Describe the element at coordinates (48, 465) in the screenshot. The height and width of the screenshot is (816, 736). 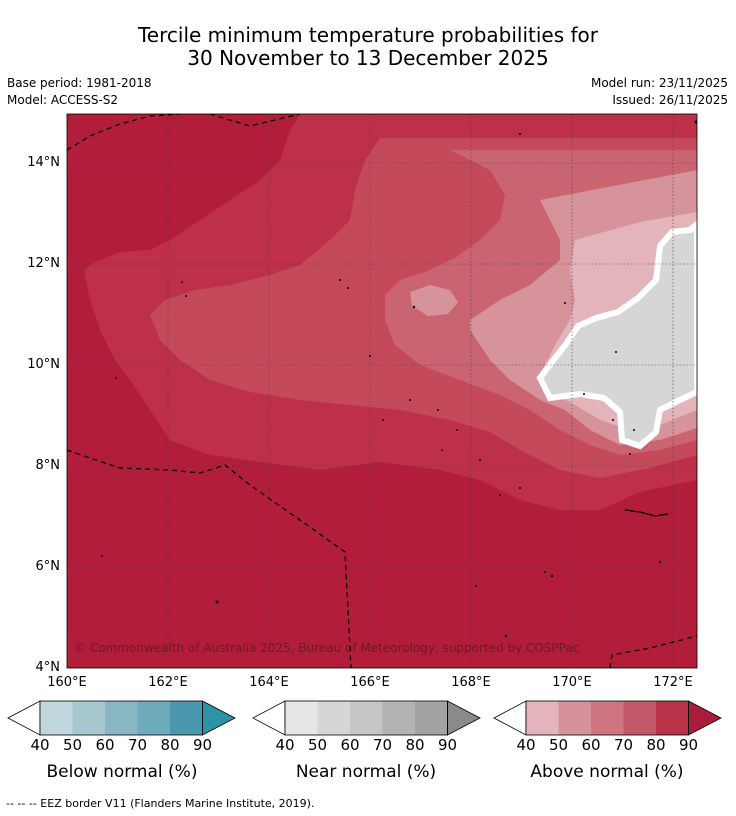
I see `lat-label-8: 8°N` at that location.